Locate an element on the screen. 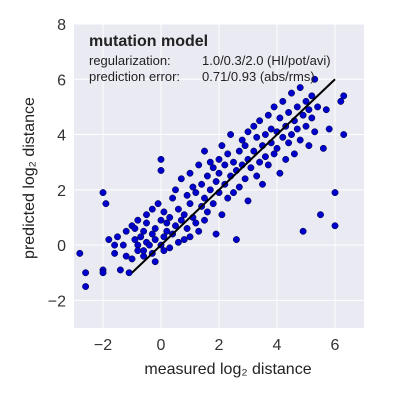 The height and width of the screenshot is (400, 400). annotation-row-value: 1.0/0.3/2.0 (HI/pot/avi) is located at coordinates (266, 60).